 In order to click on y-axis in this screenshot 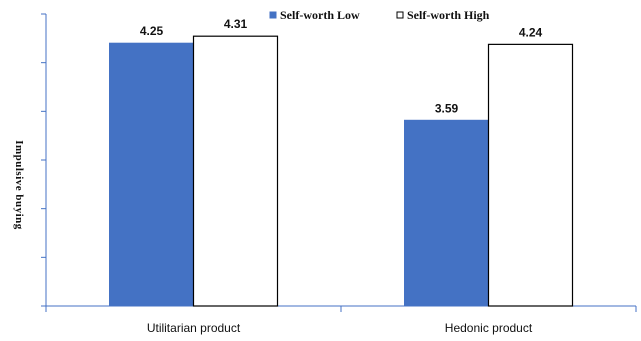, I will do `click(44, 160)`.